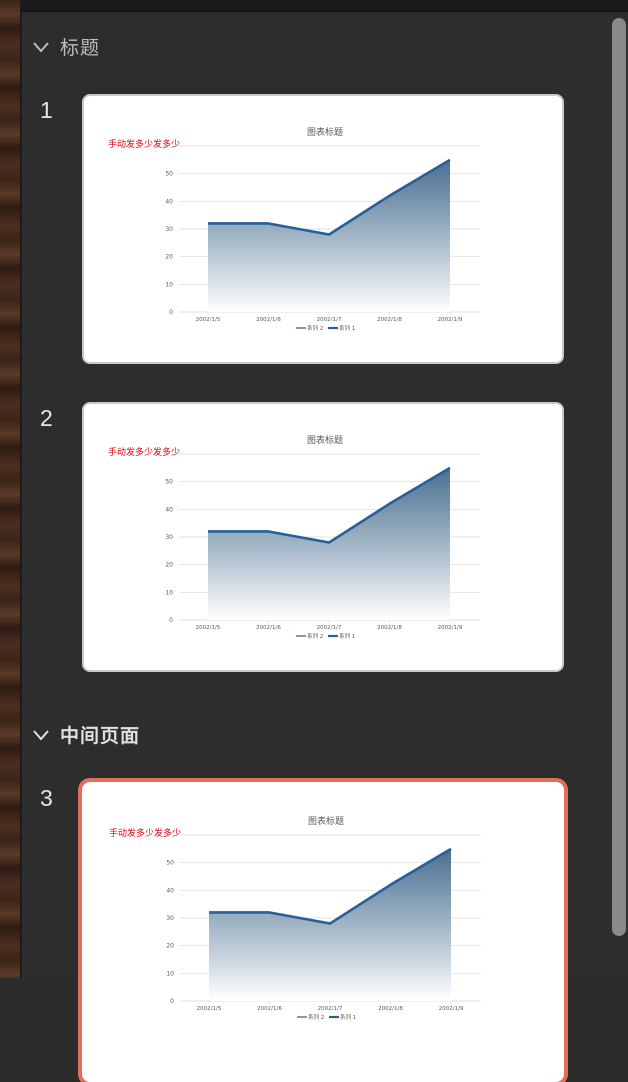 Image resolution: width=628 pixels, height=1082 pixels. Describe the element at coordinates (100, 736) in the screenshot. I see `section-title: 中间页面` at that location.